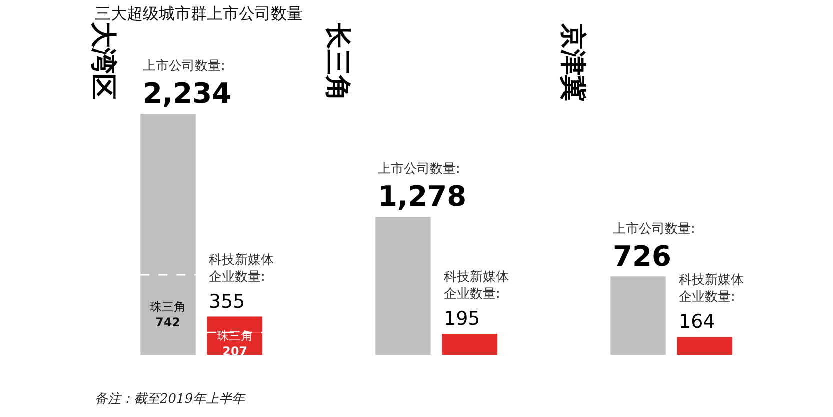 Image resolution: width=833 pixels, height=417 pixels. Describe the element at coordinates (642, 256) in the screenshot. I see `data-label: 726` at that location.